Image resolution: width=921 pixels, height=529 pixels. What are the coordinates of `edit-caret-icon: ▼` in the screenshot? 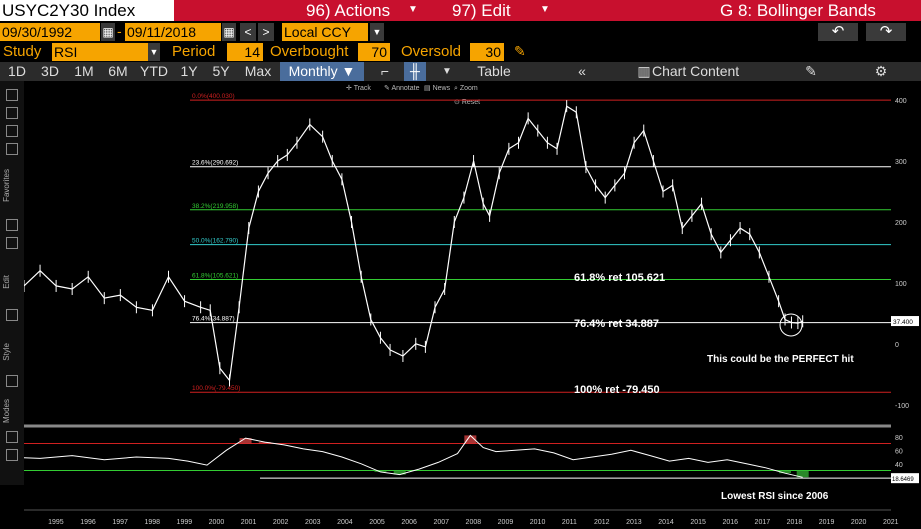 It's located at (545, 9).